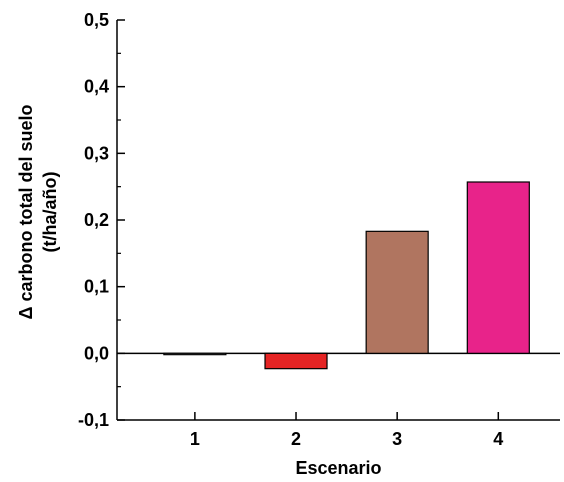 The height and width of the screenshot is (482, 564). Describe the element at coordinates (498, 439) in the screenshot. I see `x-tick-label: 4` at that location.